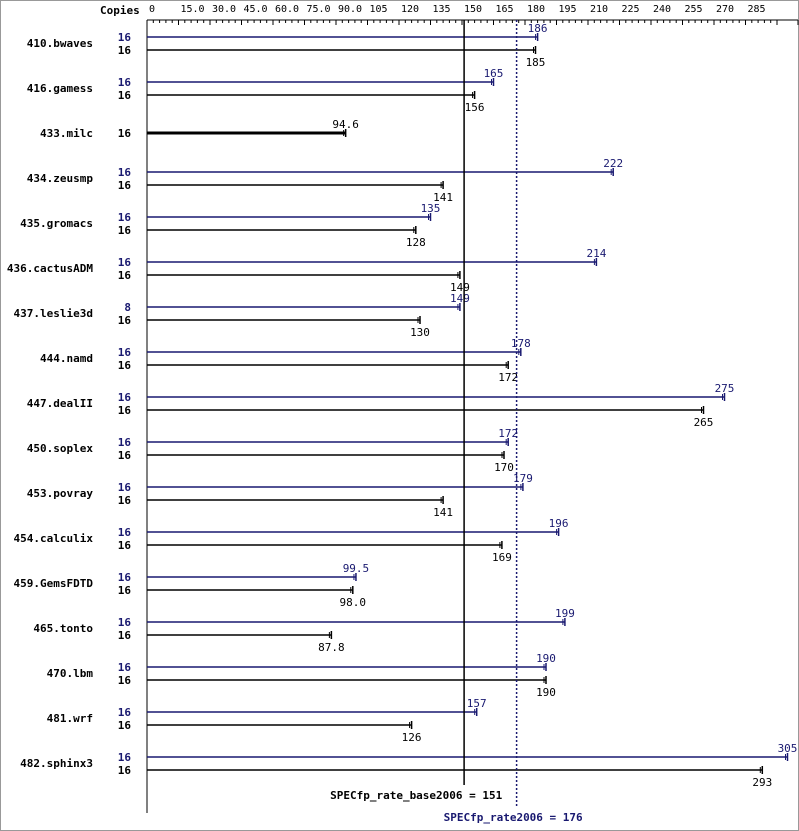 The height and width of the screenshot is (831, 799). I want to click on base-value-label: 170, so click(504, 467).